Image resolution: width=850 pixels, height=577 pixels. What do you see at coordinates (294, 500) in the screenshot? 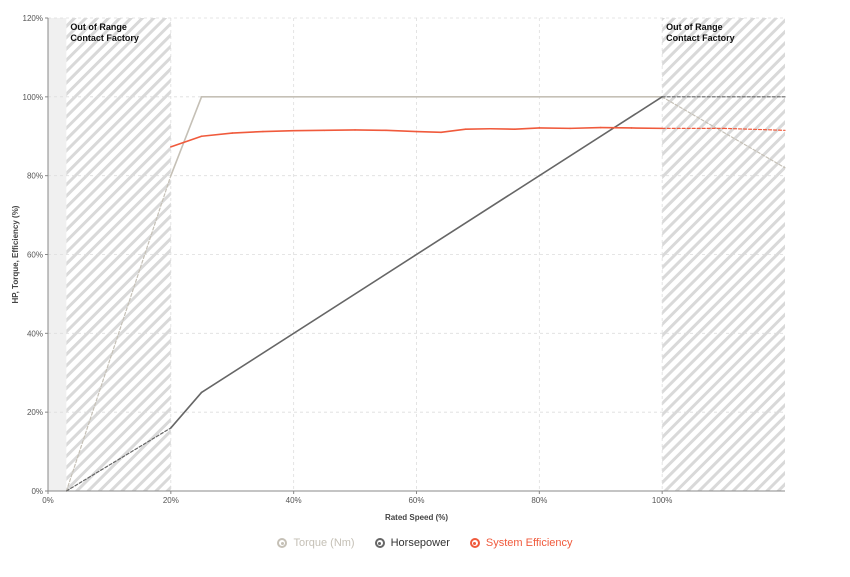
I see `x-tick-label: 40%` at bounding box center [294, 500].